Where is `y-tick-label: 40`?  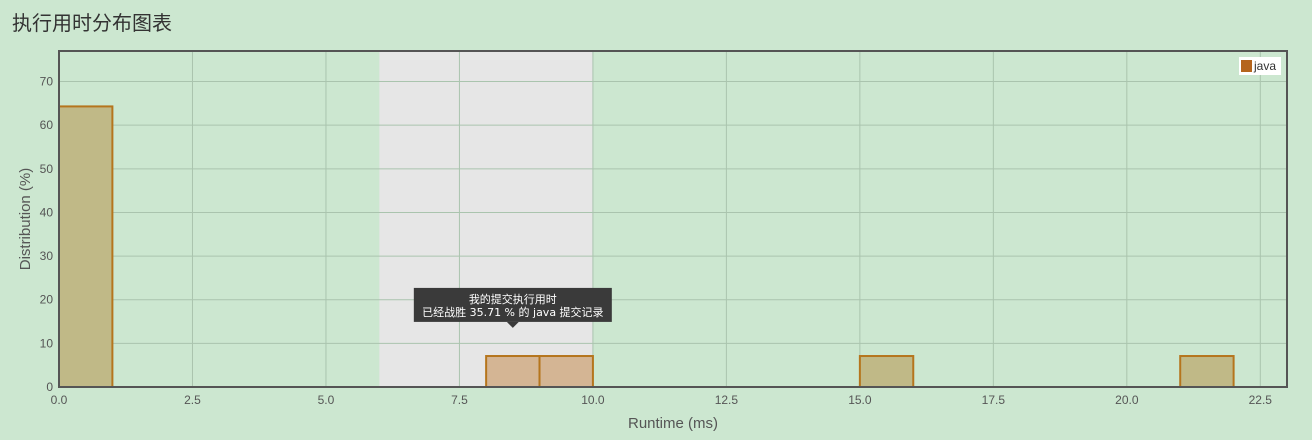 y-tick-label: 40 is located at coordinates (47, 212).